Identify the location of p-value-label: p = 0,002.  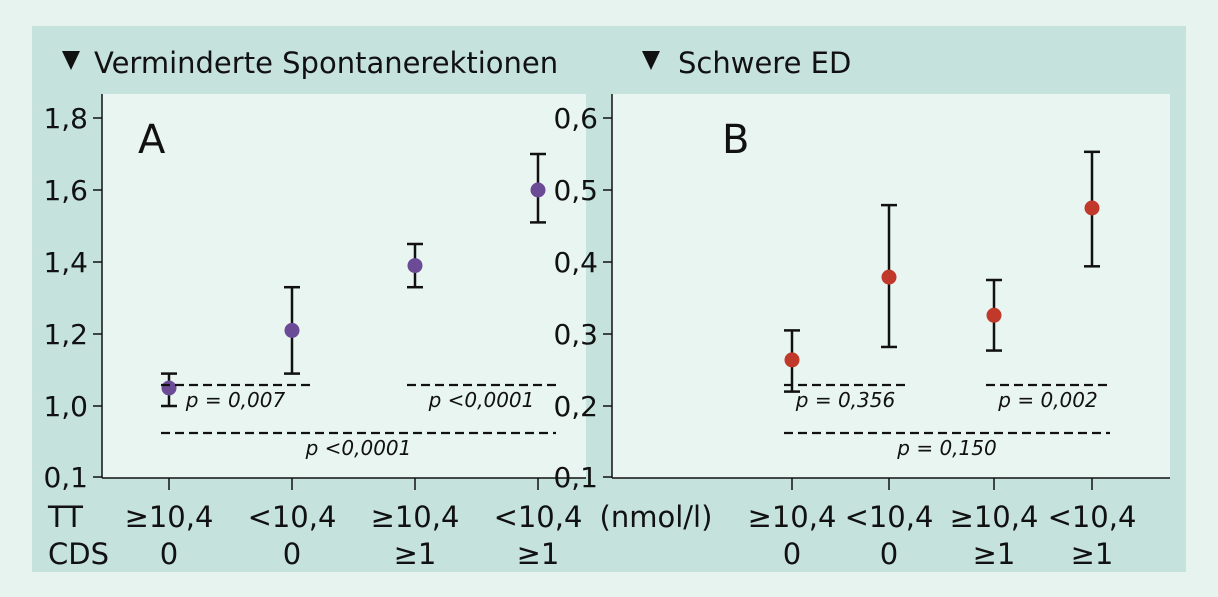
(1047, 400).